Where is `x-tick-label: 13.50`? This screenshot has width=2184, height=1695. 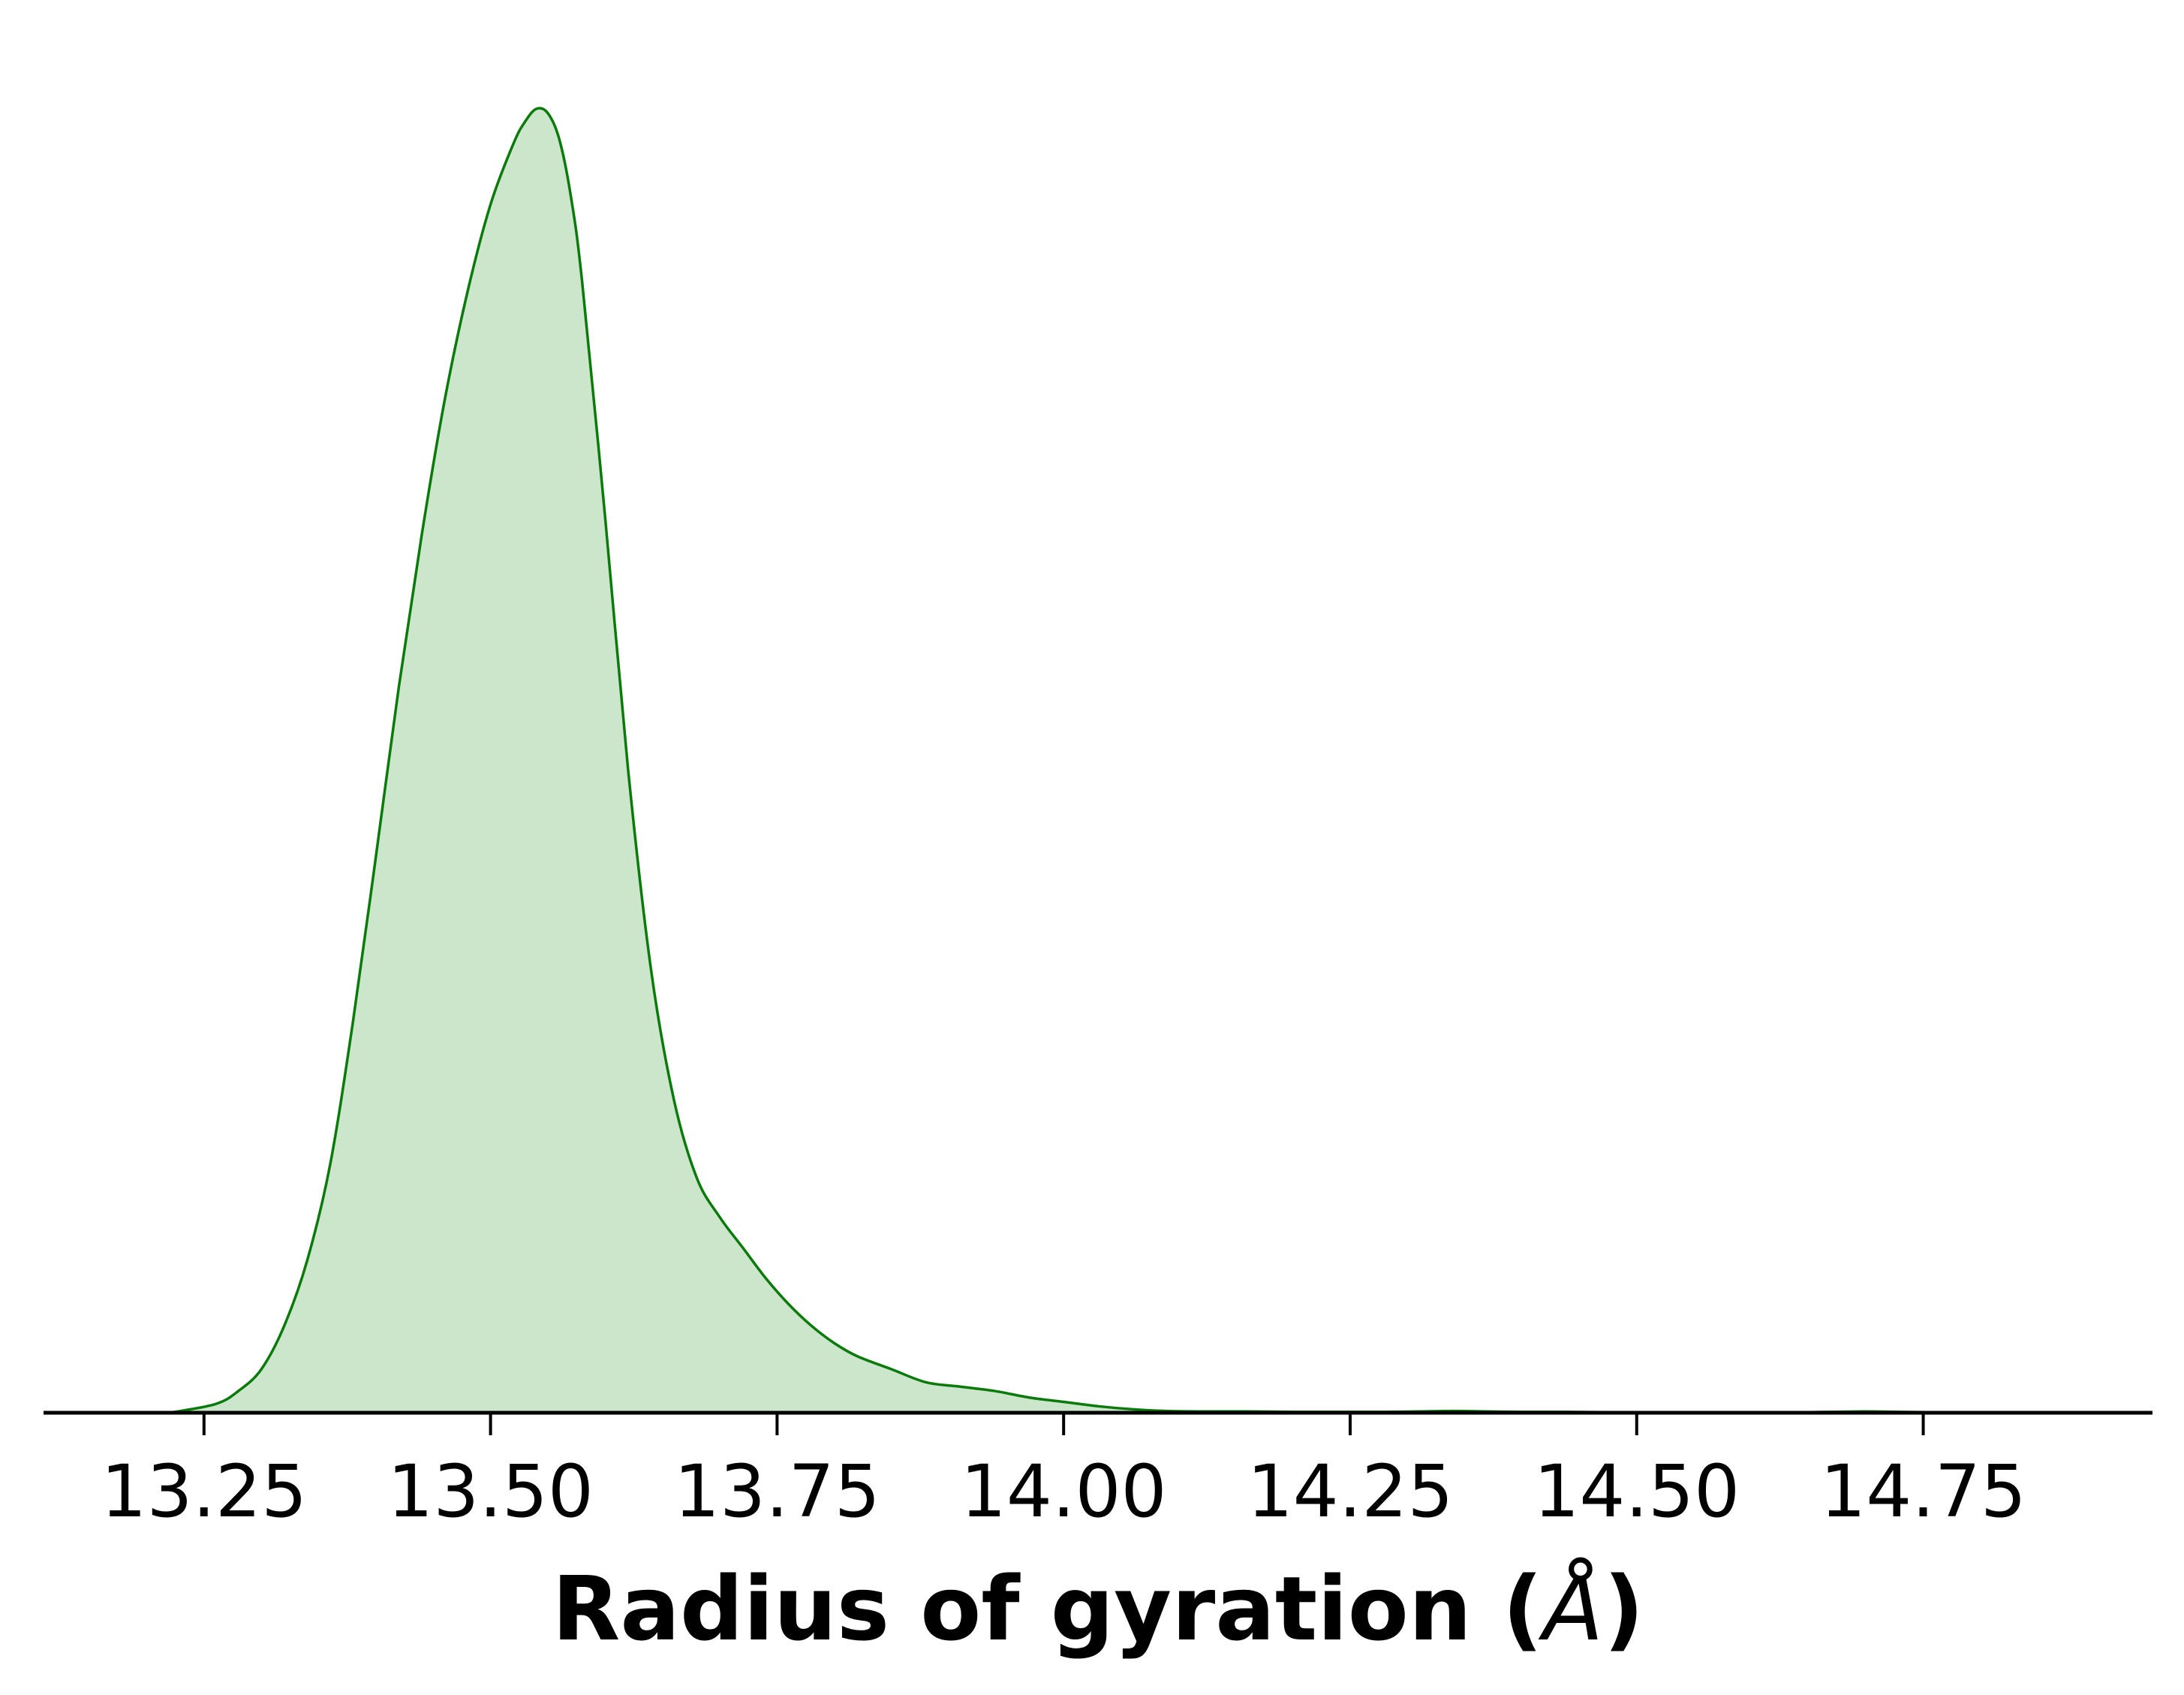
x-tick-label: 13.50 is located at coordinates (490, 1492).